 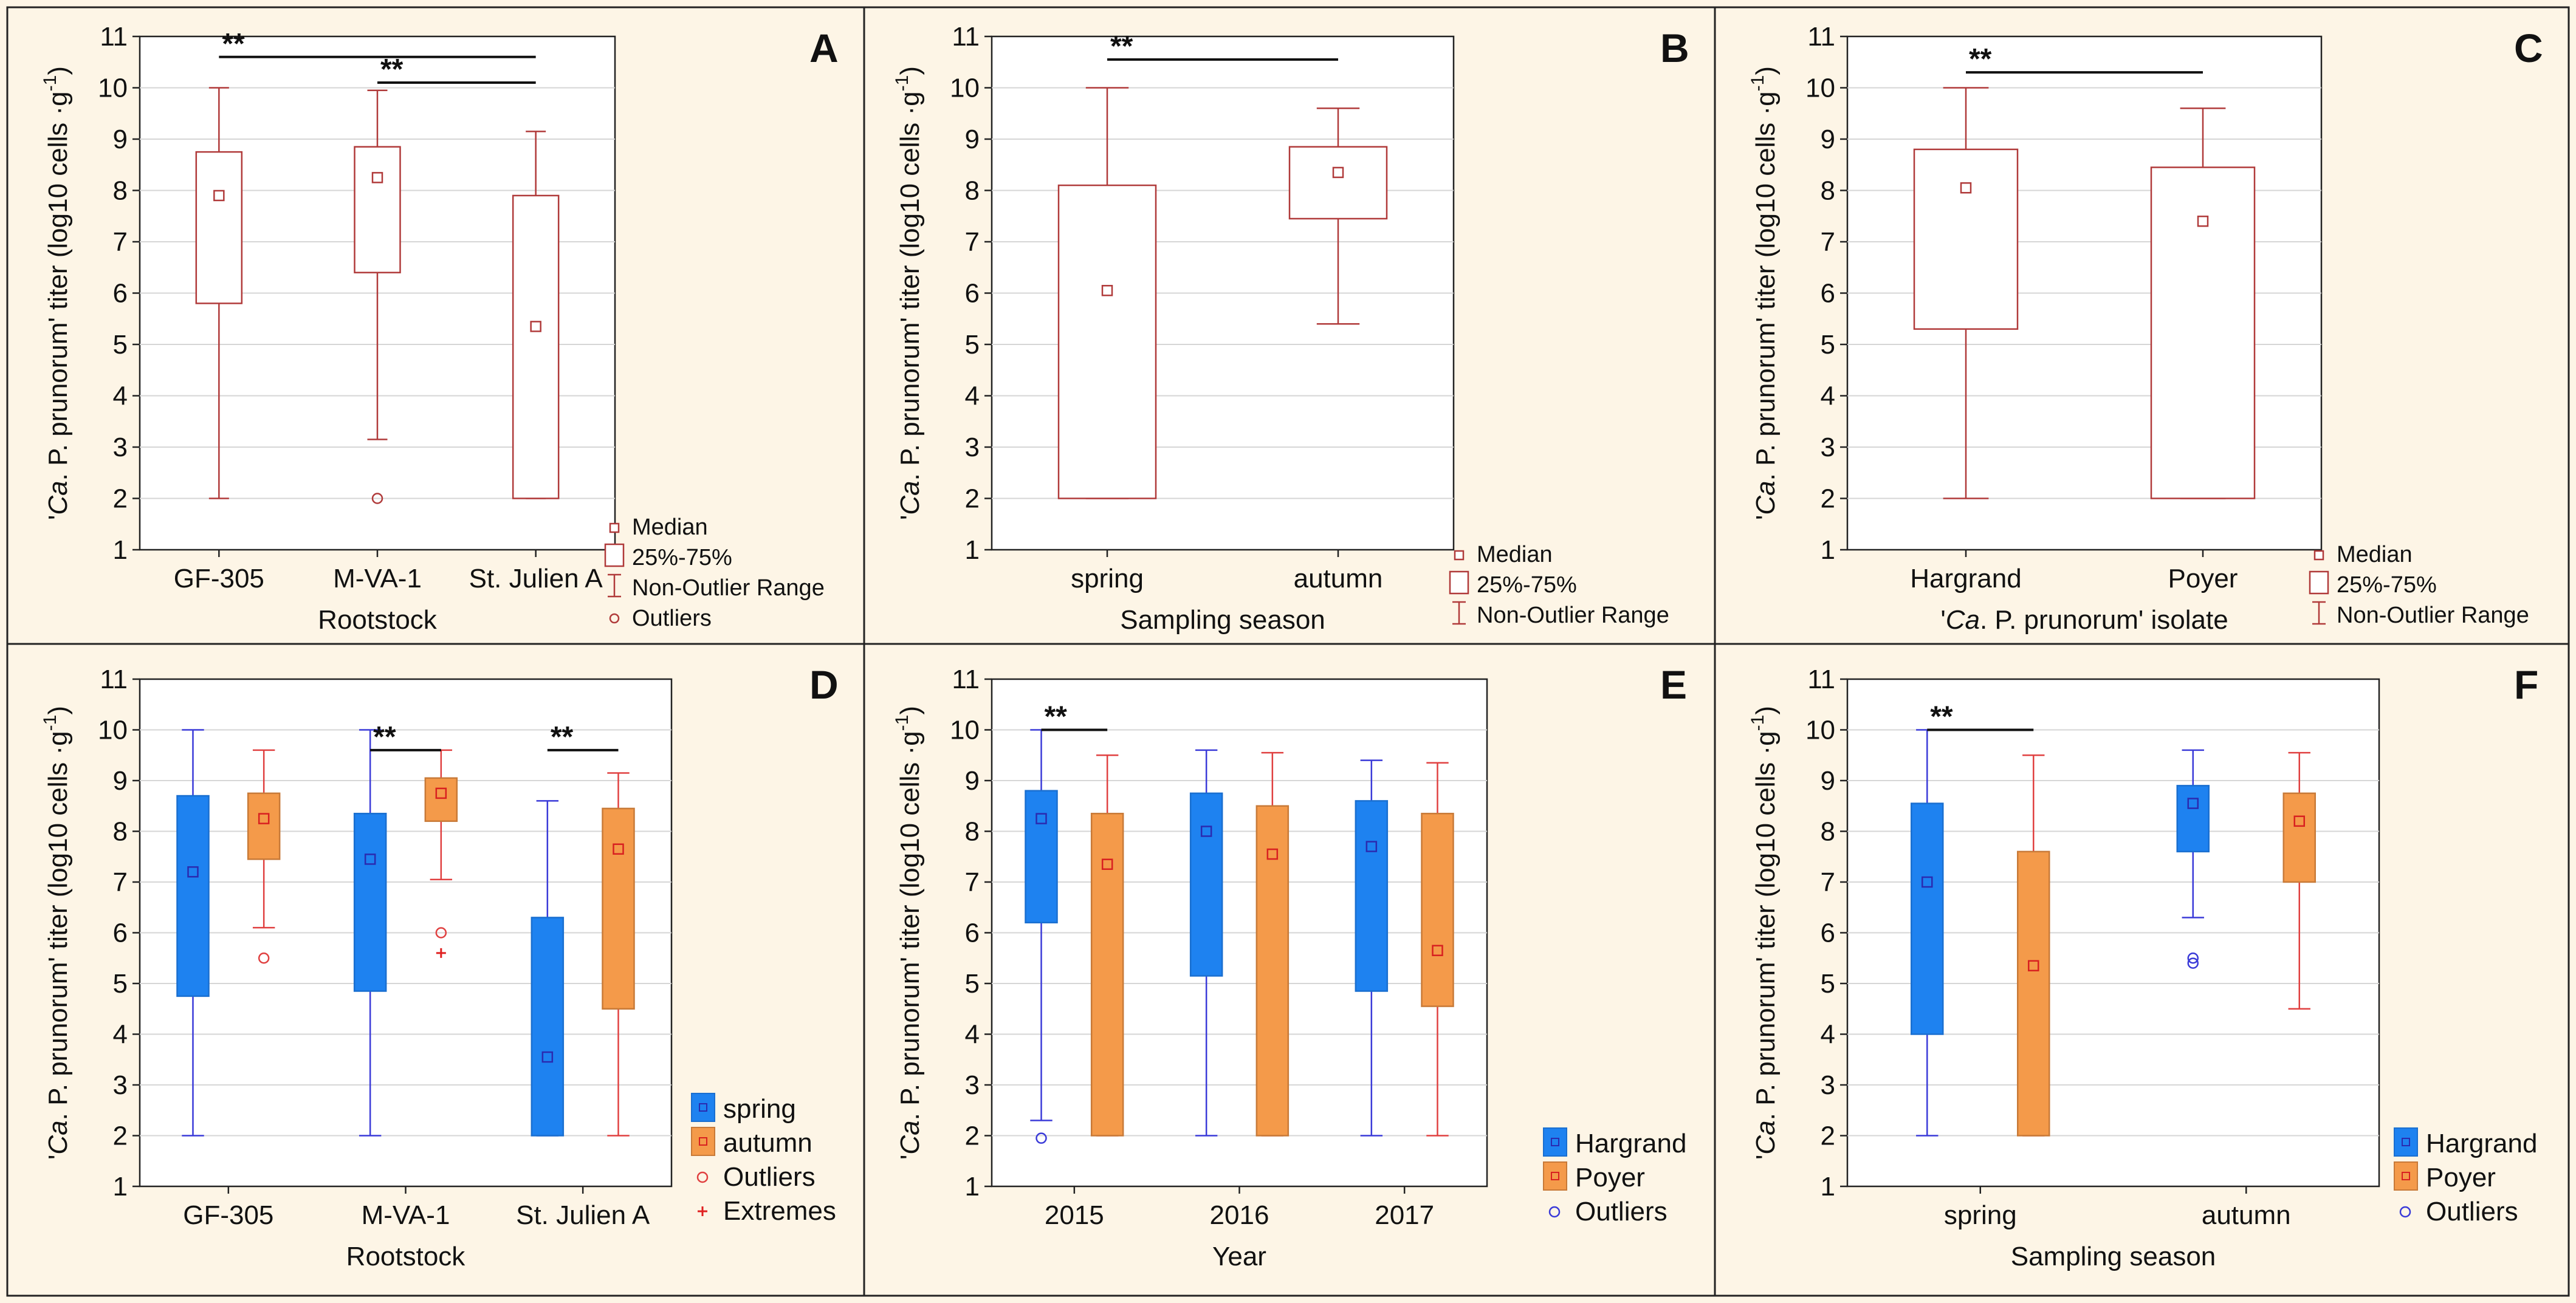 I want to click on legend-item: Poyer, so click(x=2445, y=1176).